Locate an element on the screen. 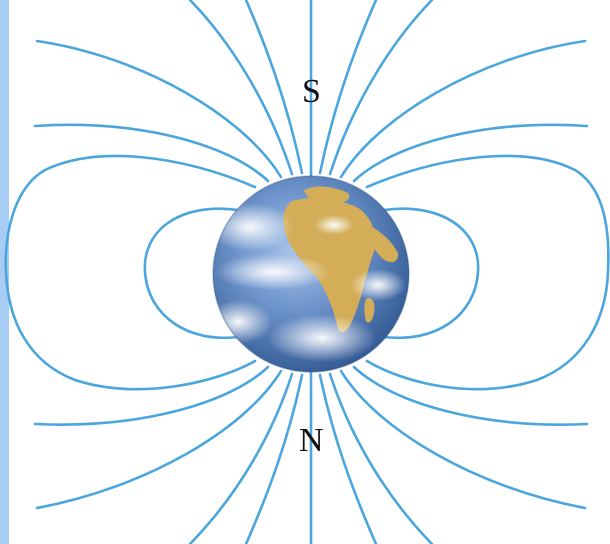 The image size is (610, 544). earth-globe-icon is located at coordinates (311, 274).